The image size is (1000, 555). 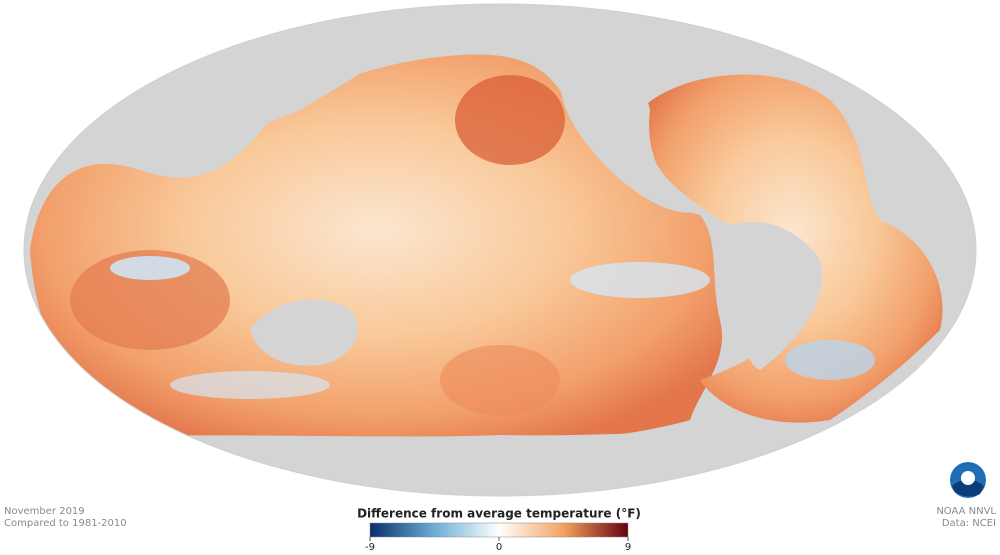 I want to click on colorbar-ticks: -9 0 9, so click(x=498, y=545).